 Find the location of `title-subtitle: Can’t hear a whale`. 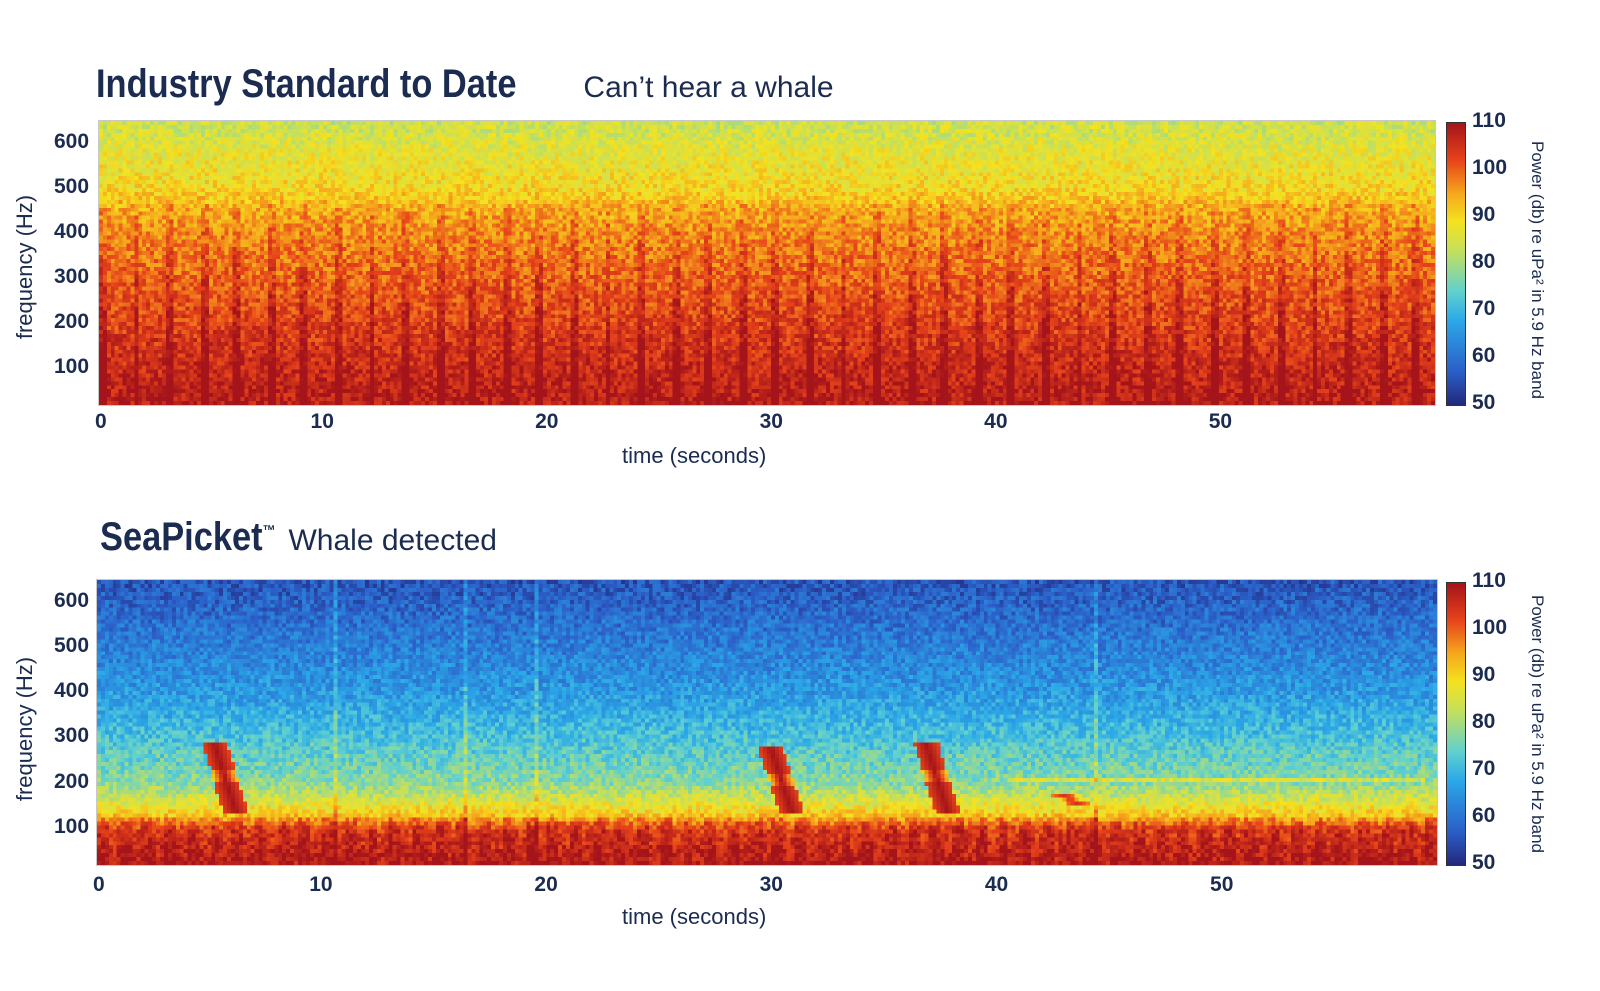

title-subtitle: Can’t hear a whale is located at coordinates (708, 87).